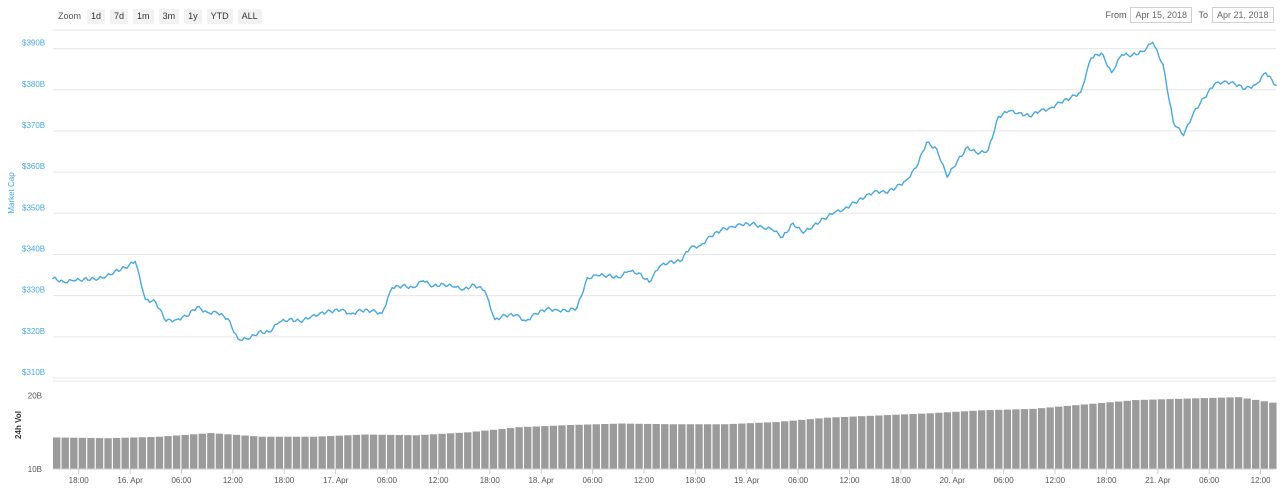 This screenshot has height=492, width=1280. I want to click on y-tick-label: $350B, so click(33, 207).